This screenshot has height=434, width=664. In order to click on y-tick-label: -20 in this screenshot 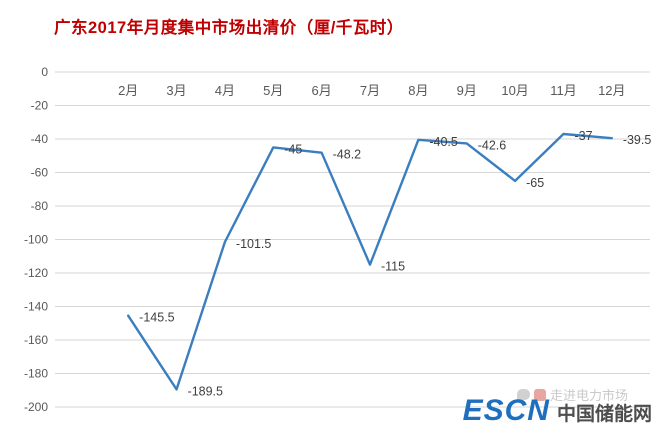, I will do `click(40, 106)`.